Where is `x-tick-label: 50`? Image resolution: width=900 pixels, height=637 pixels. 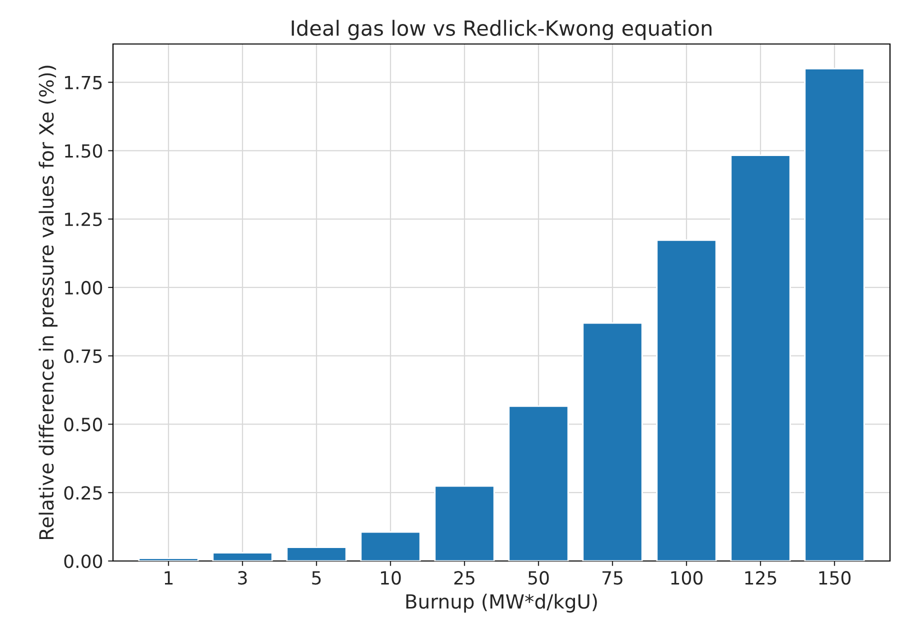 x-tick-label: 50 is located at coordinates (538, 578).